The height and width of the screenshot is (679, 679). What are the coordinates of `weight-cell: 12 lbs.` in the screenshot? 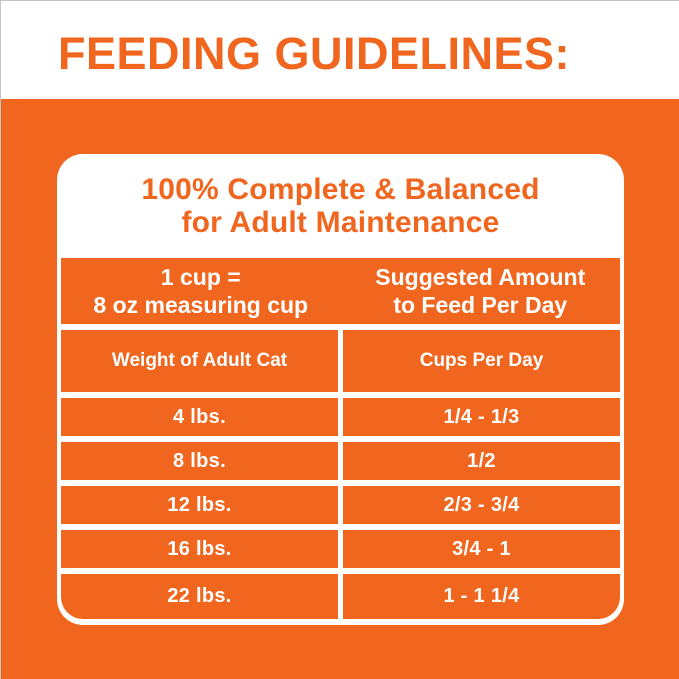 It's located at (199, 505).